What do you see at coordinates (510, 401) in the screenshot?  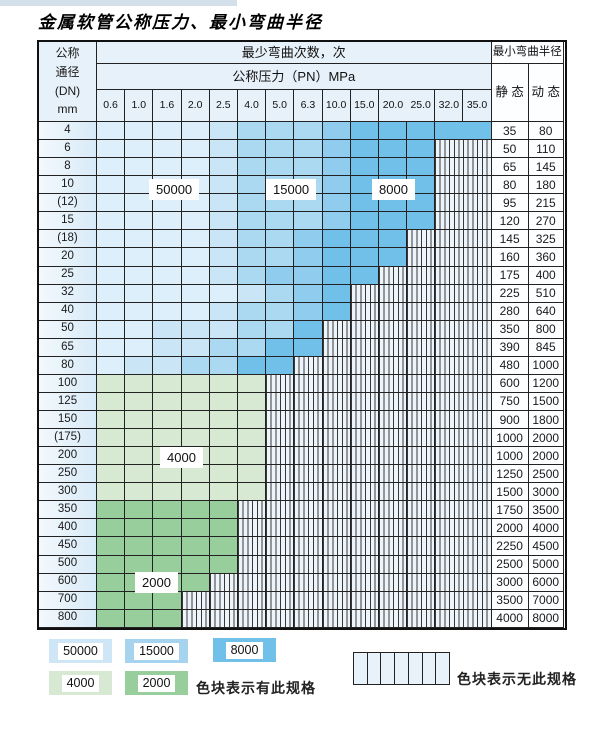 I see `static-radius-value: 750` at bounding box center [510, 401].